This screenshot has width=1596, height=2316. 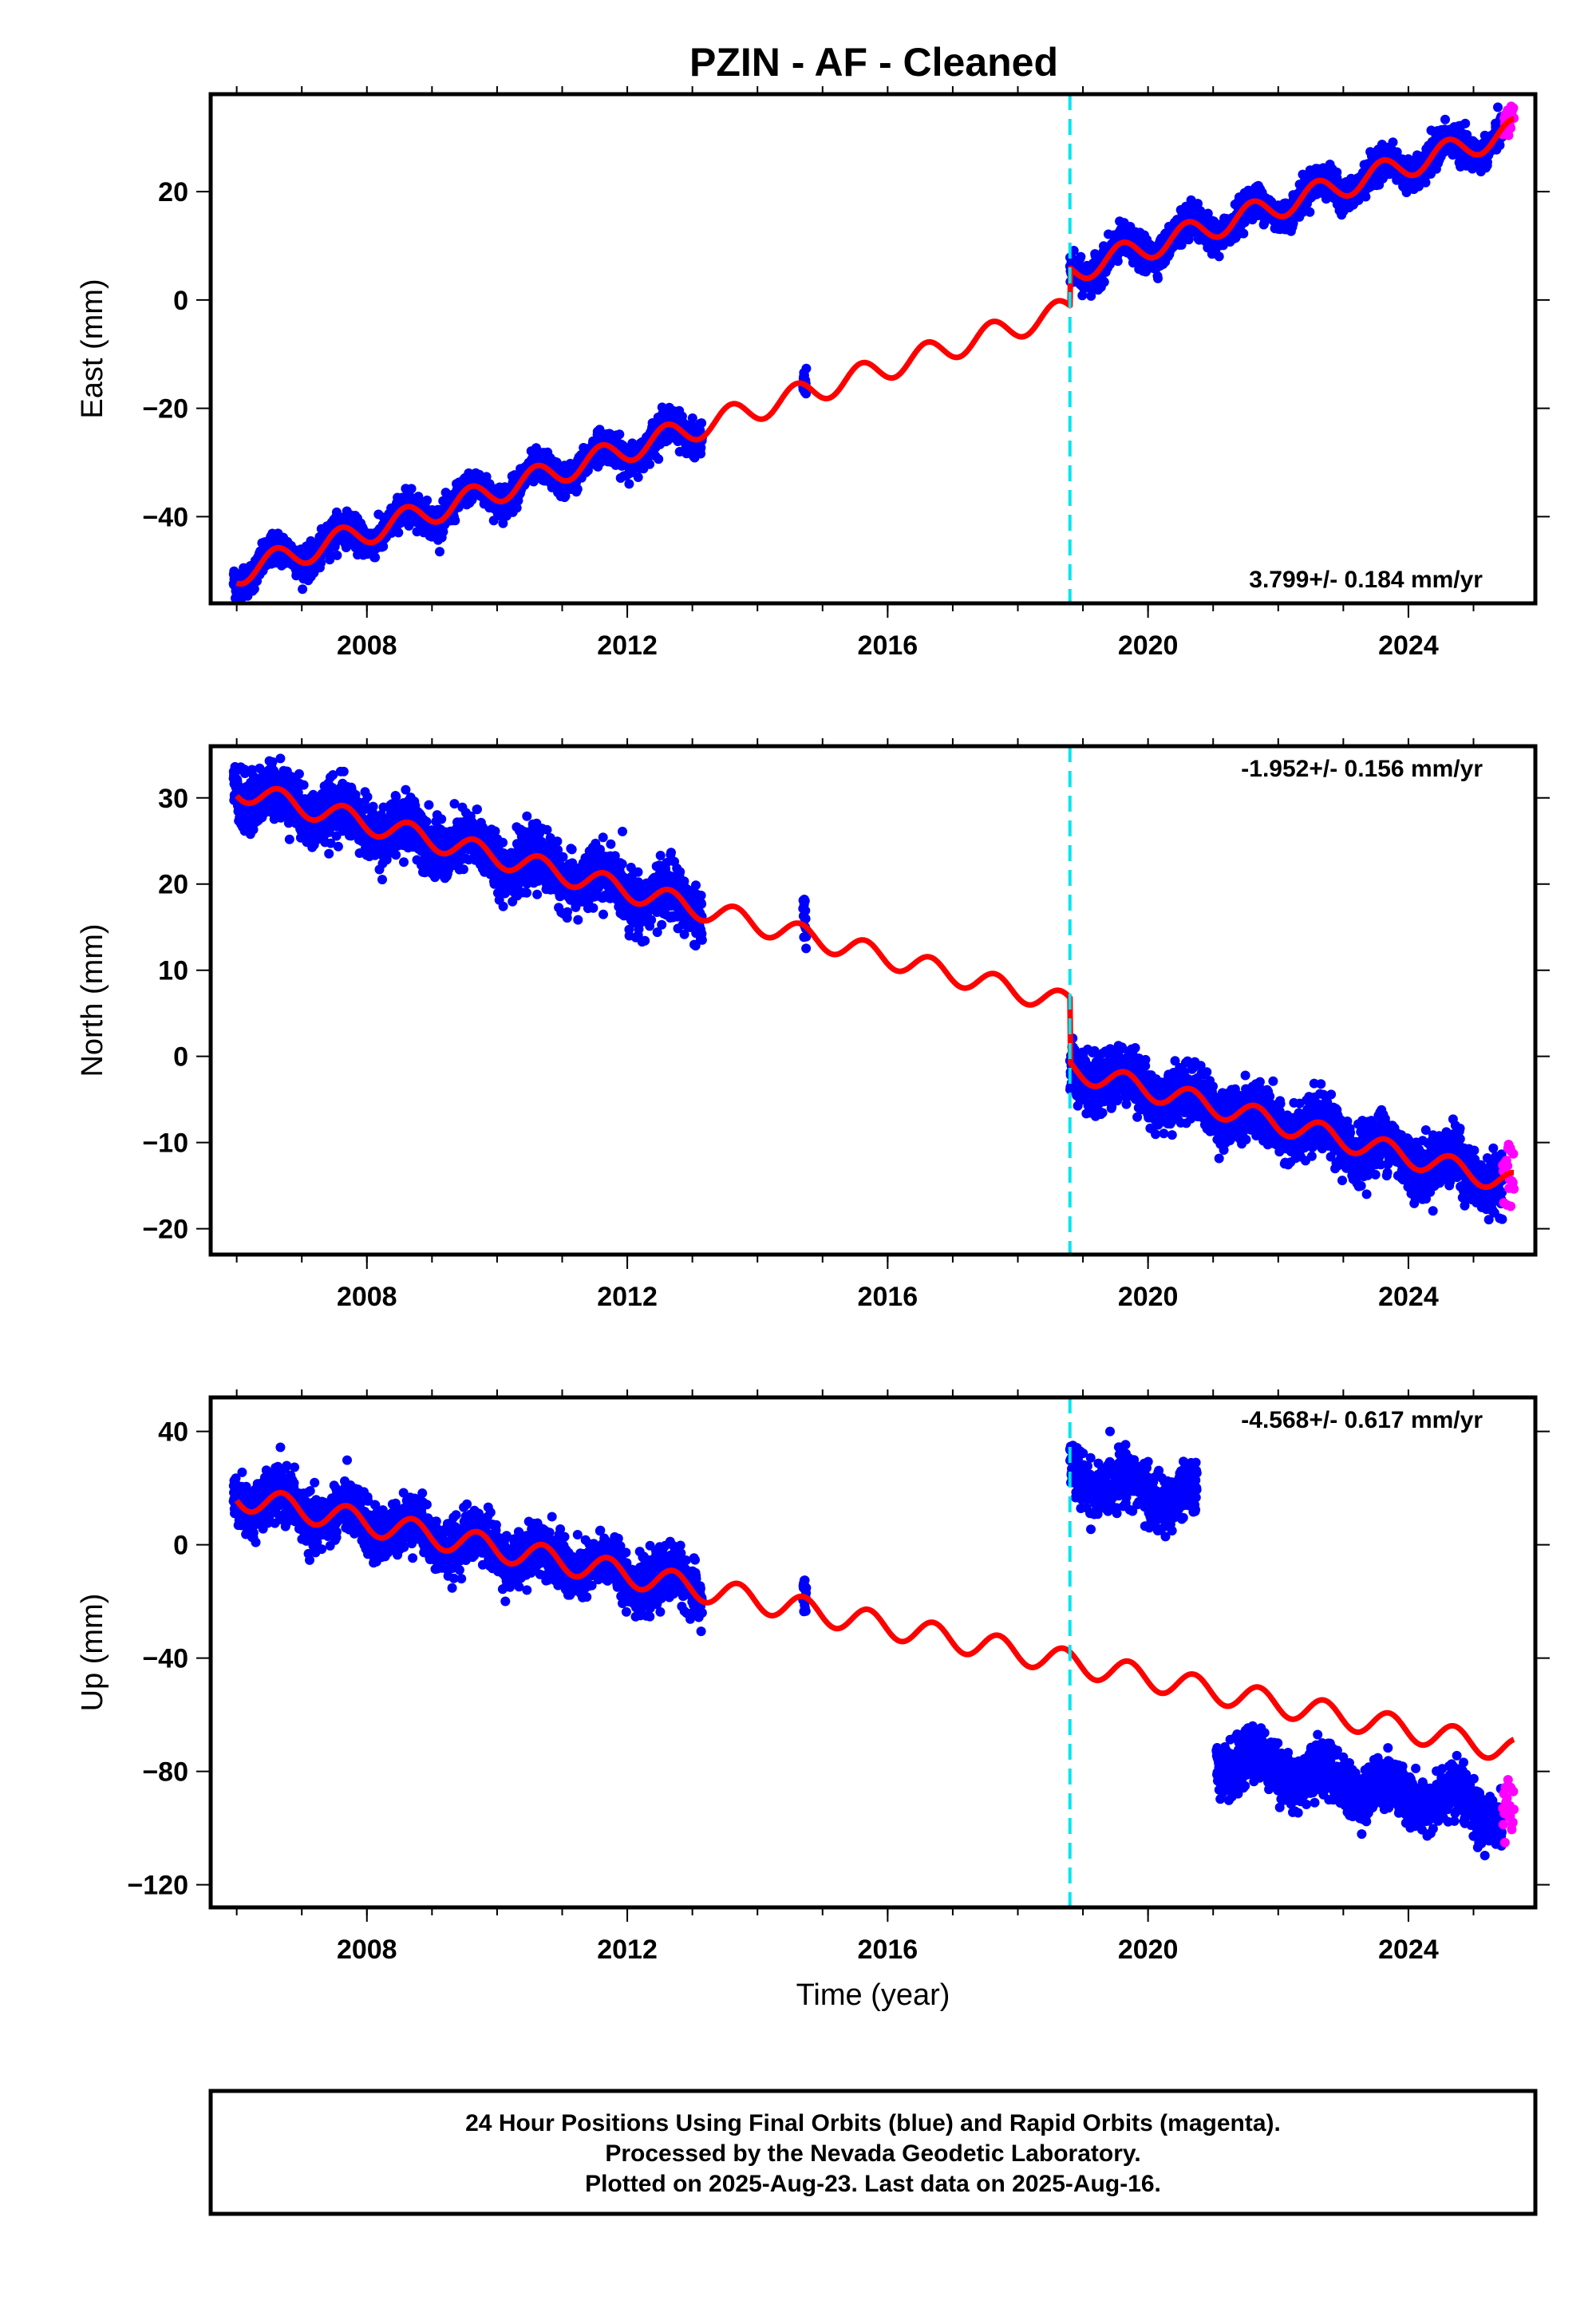 What do you see at coordinates (629, 484) in the screenshot?
I see `data-point-east-2005` at bounding box center [629, 484].